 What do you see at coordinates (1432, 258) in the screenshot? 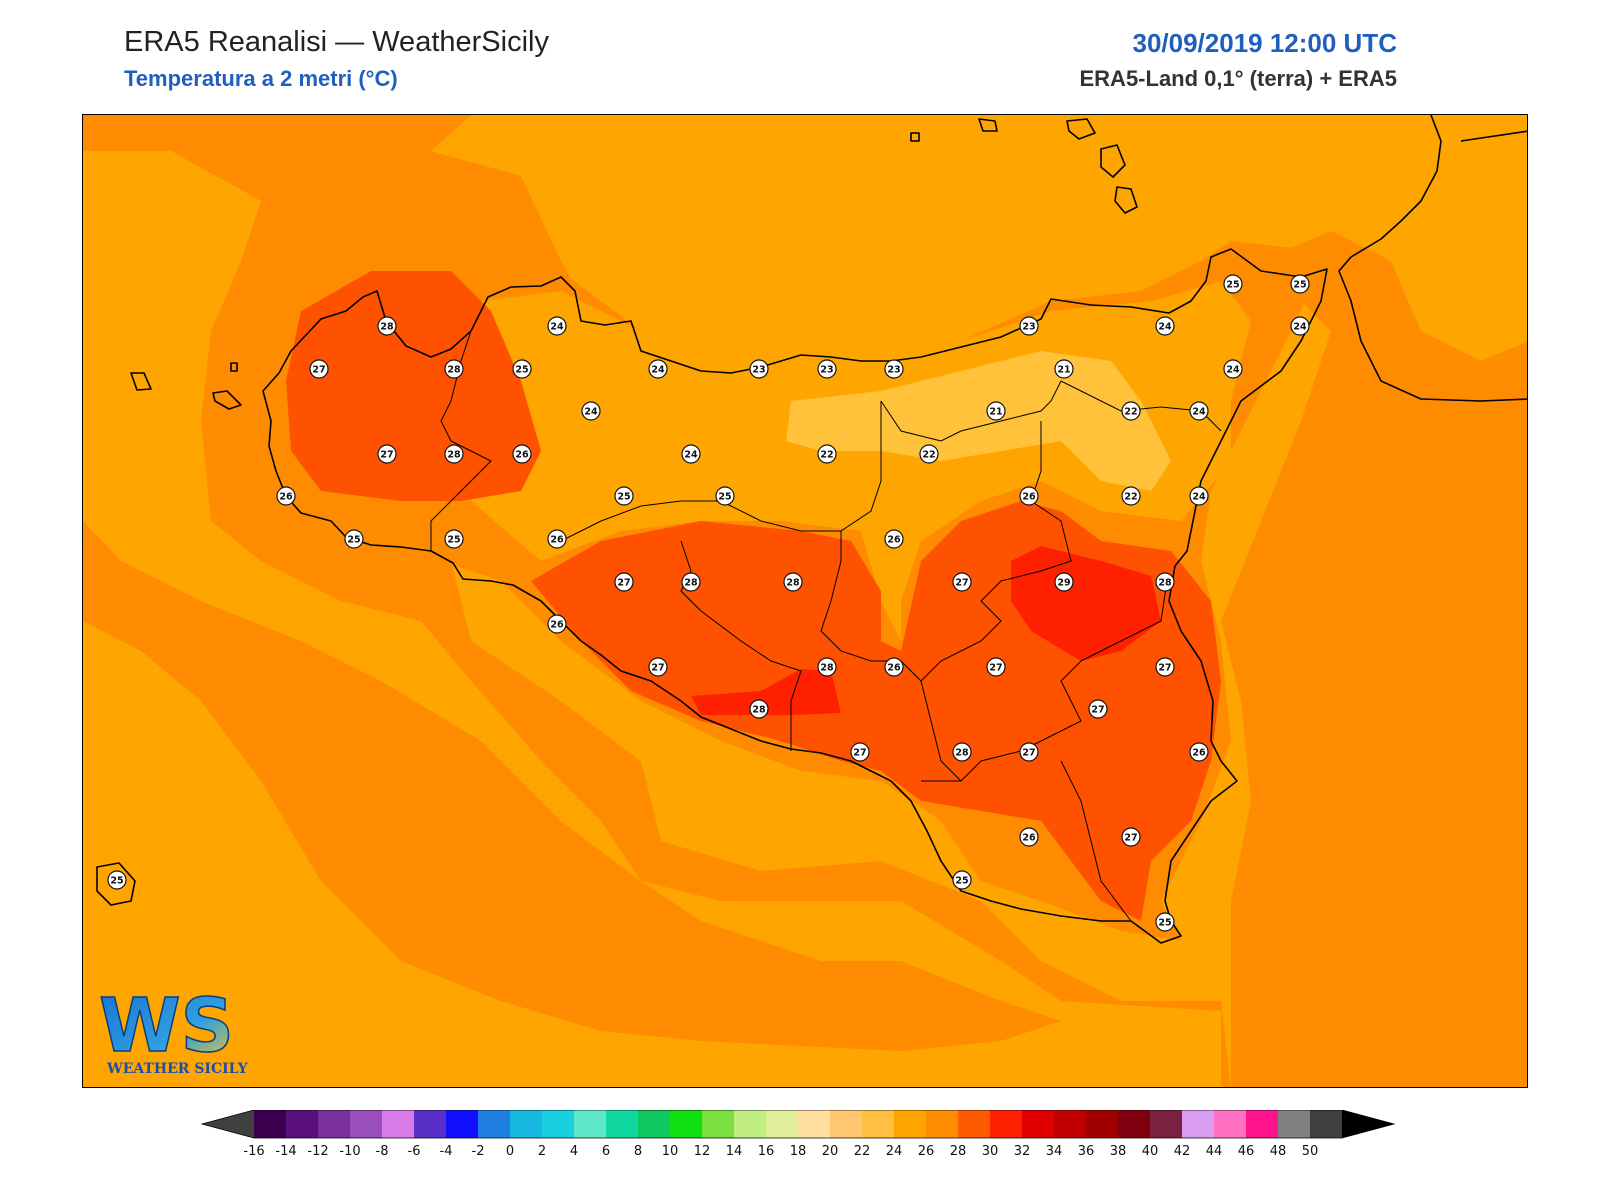
I see `calabria-coastline` at bounding box center [1432, 258].